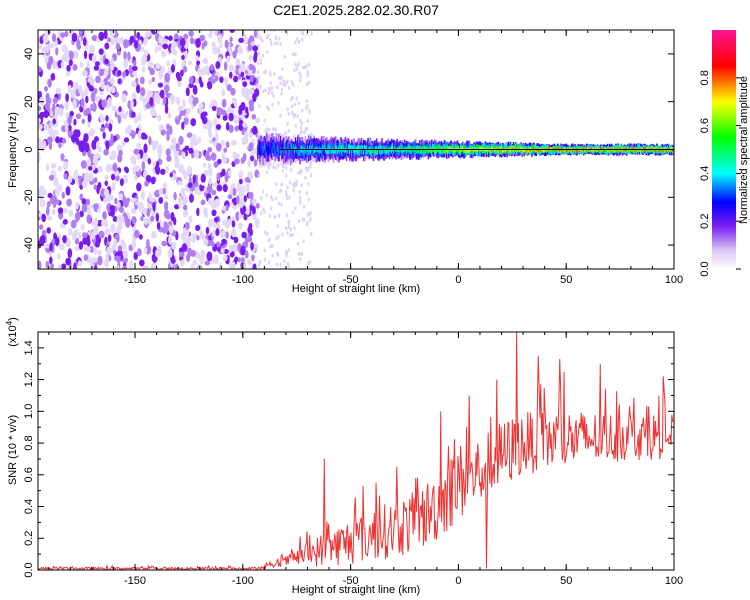 Image resolution: width=750 pixels, height=600 pixels. Describe the element at coordinates (29, 474) in the screenshot. I see `y-tick-label: 0.6` at that location.